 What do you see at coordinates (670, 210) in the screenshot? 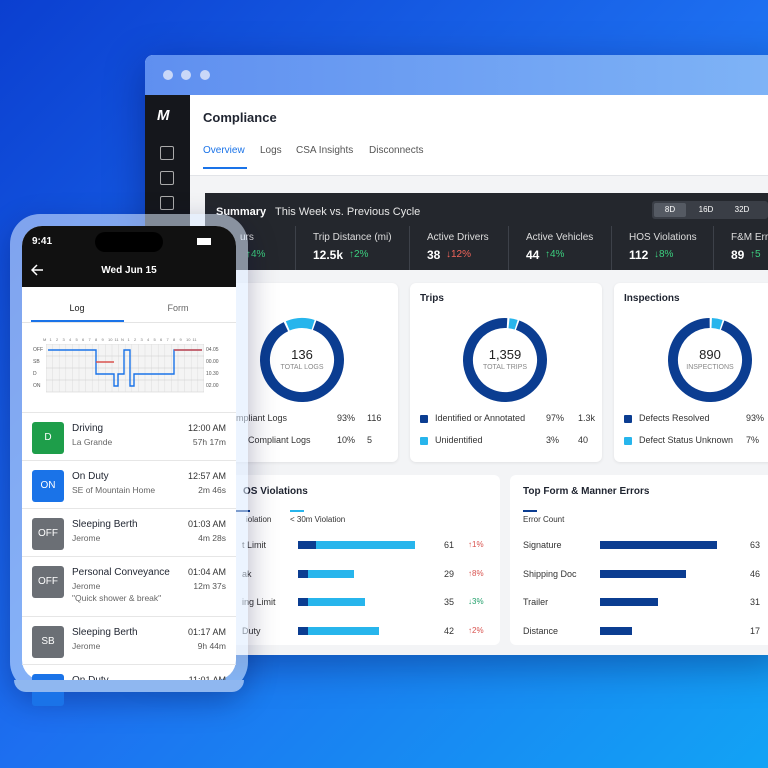
I see `range-button: 8D` at bounding box center [670, 210].